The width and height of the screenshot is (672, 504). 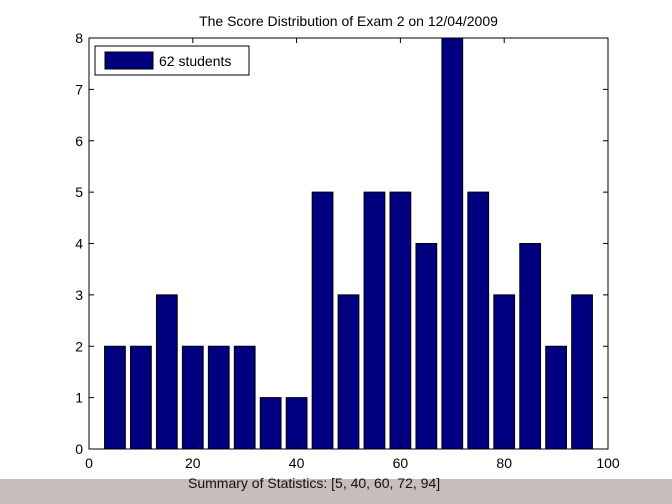 I want to click on y-tick-label: 7, so click(x=79, y=89).